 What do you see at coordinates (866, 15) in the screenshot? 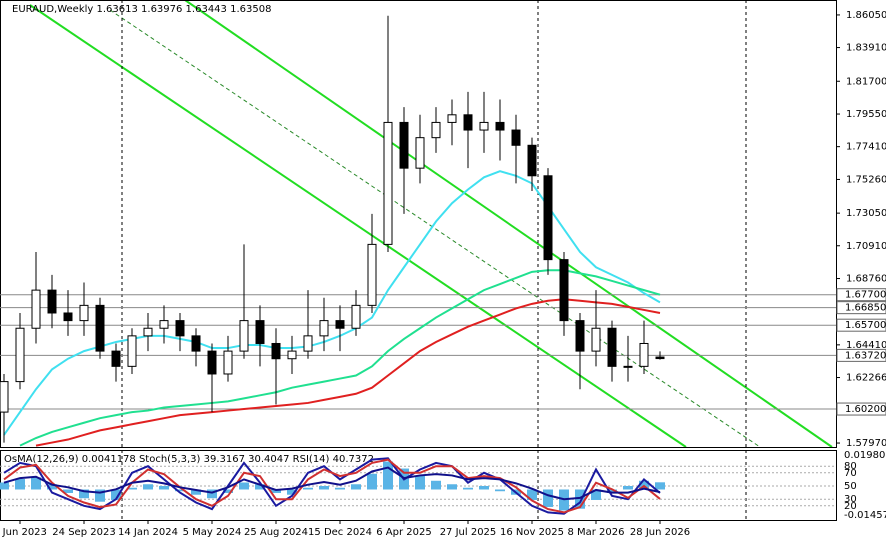
I see `y-tick-label: 1.86050` at bounding box center [866, 15].